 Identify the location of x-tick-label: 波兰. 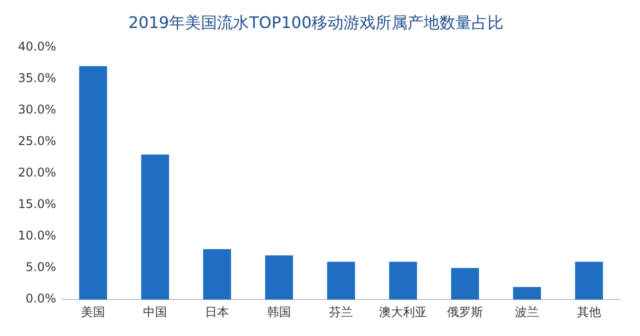
(527, 311).